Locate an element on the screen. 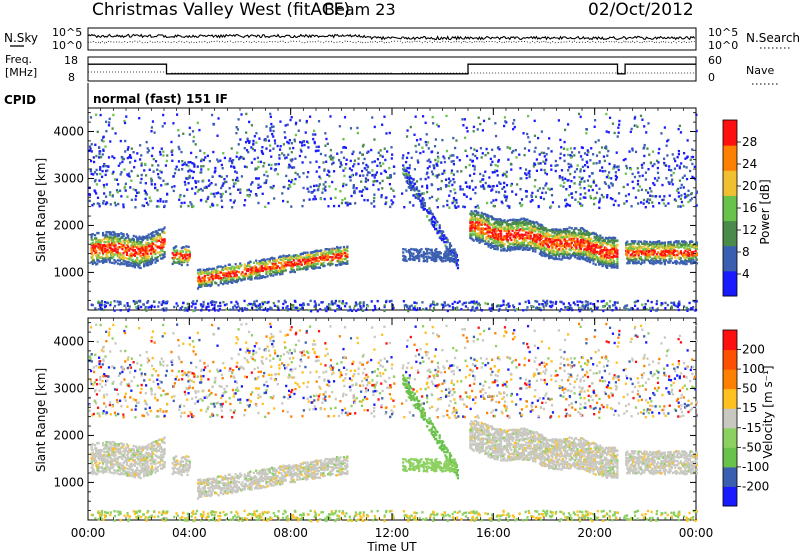 The image size is (800, 554). noise-left-label: N.Sky is located at coordinates (21, 38).